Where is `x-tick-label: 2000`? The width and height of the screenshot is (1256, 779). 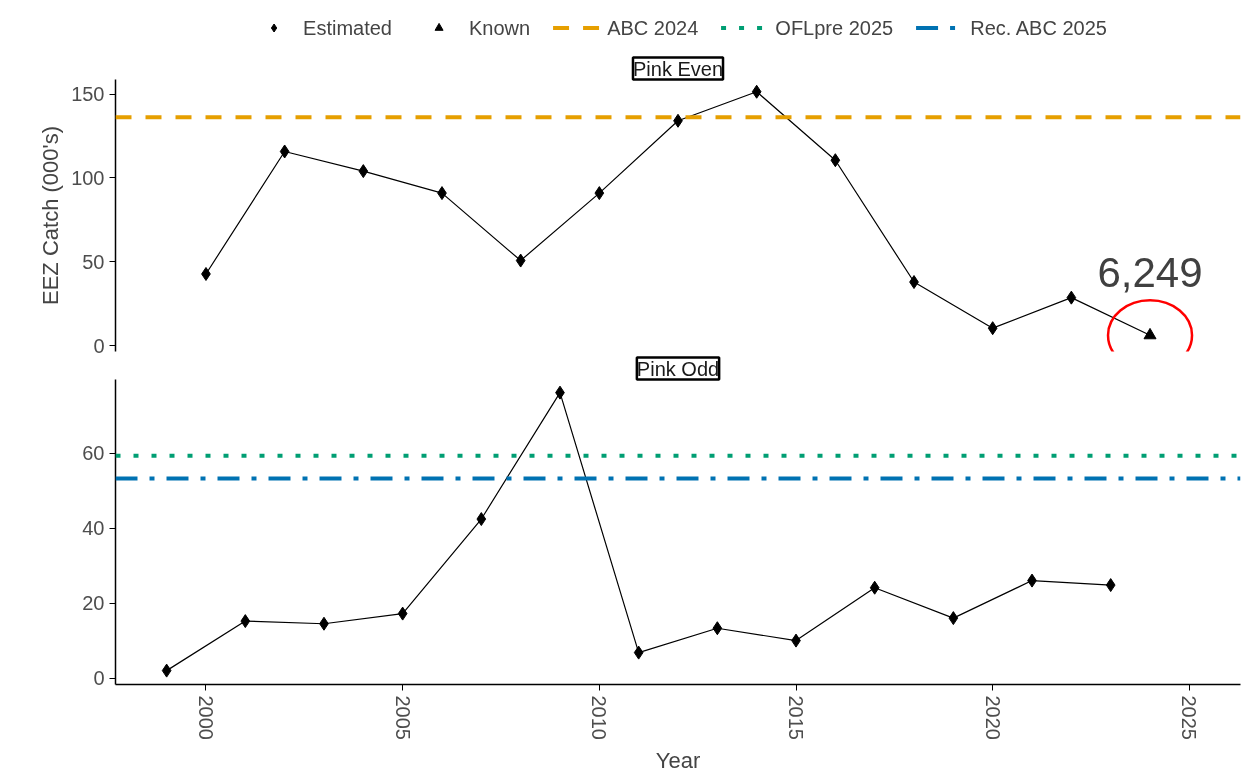 x-tick-label: 2000 is located at coordinates (205, 717).